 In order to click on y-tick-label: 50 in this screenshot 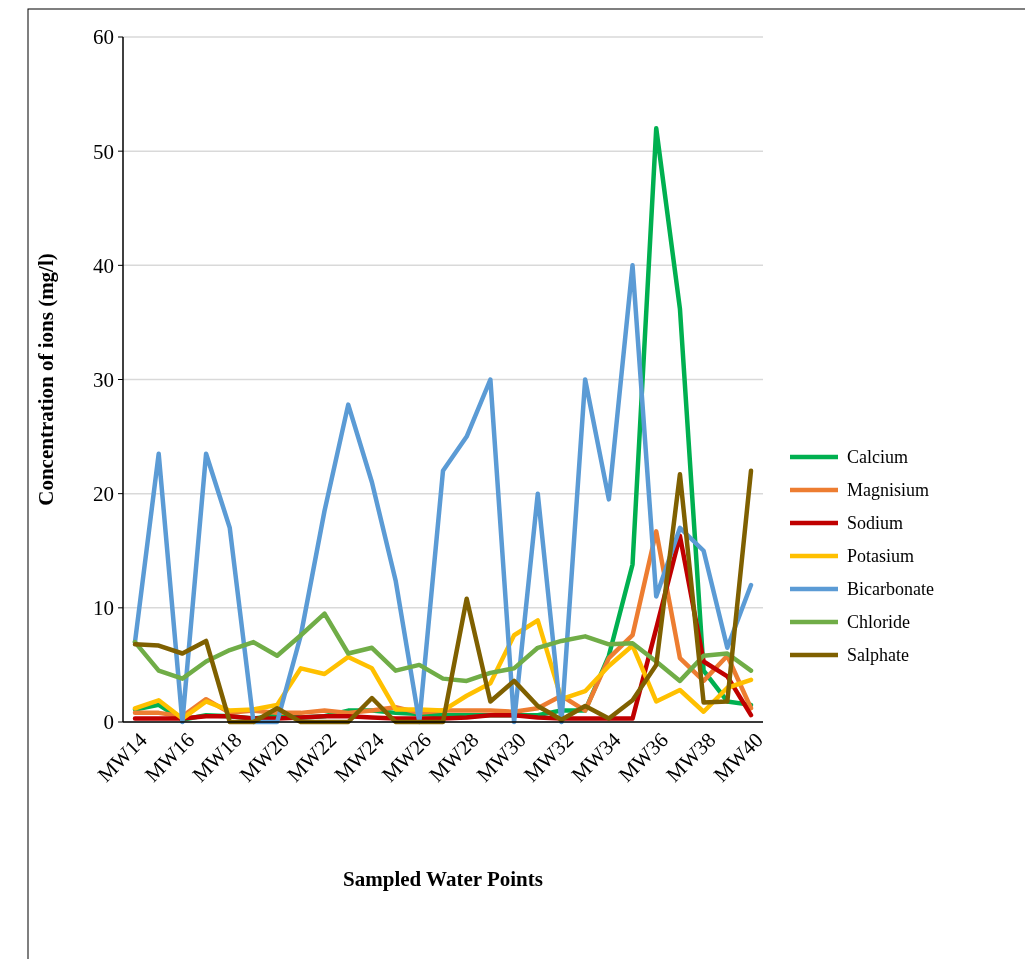, I will do `click(103, 151)`.